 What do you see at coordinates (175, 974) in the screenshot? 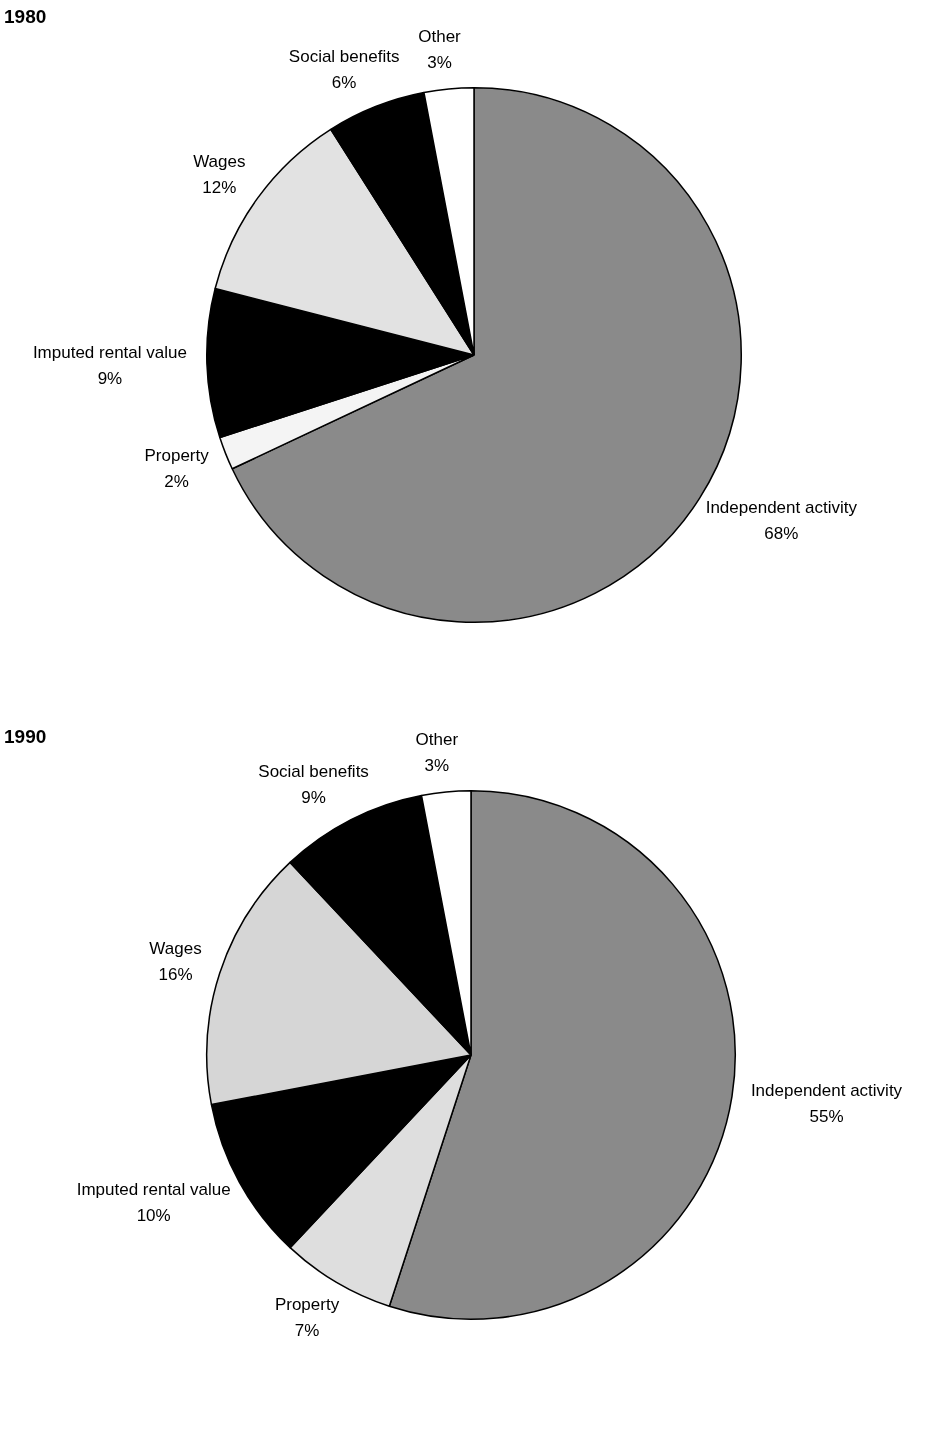
I see `data-label: 16%` at bounding box center [175, 974].